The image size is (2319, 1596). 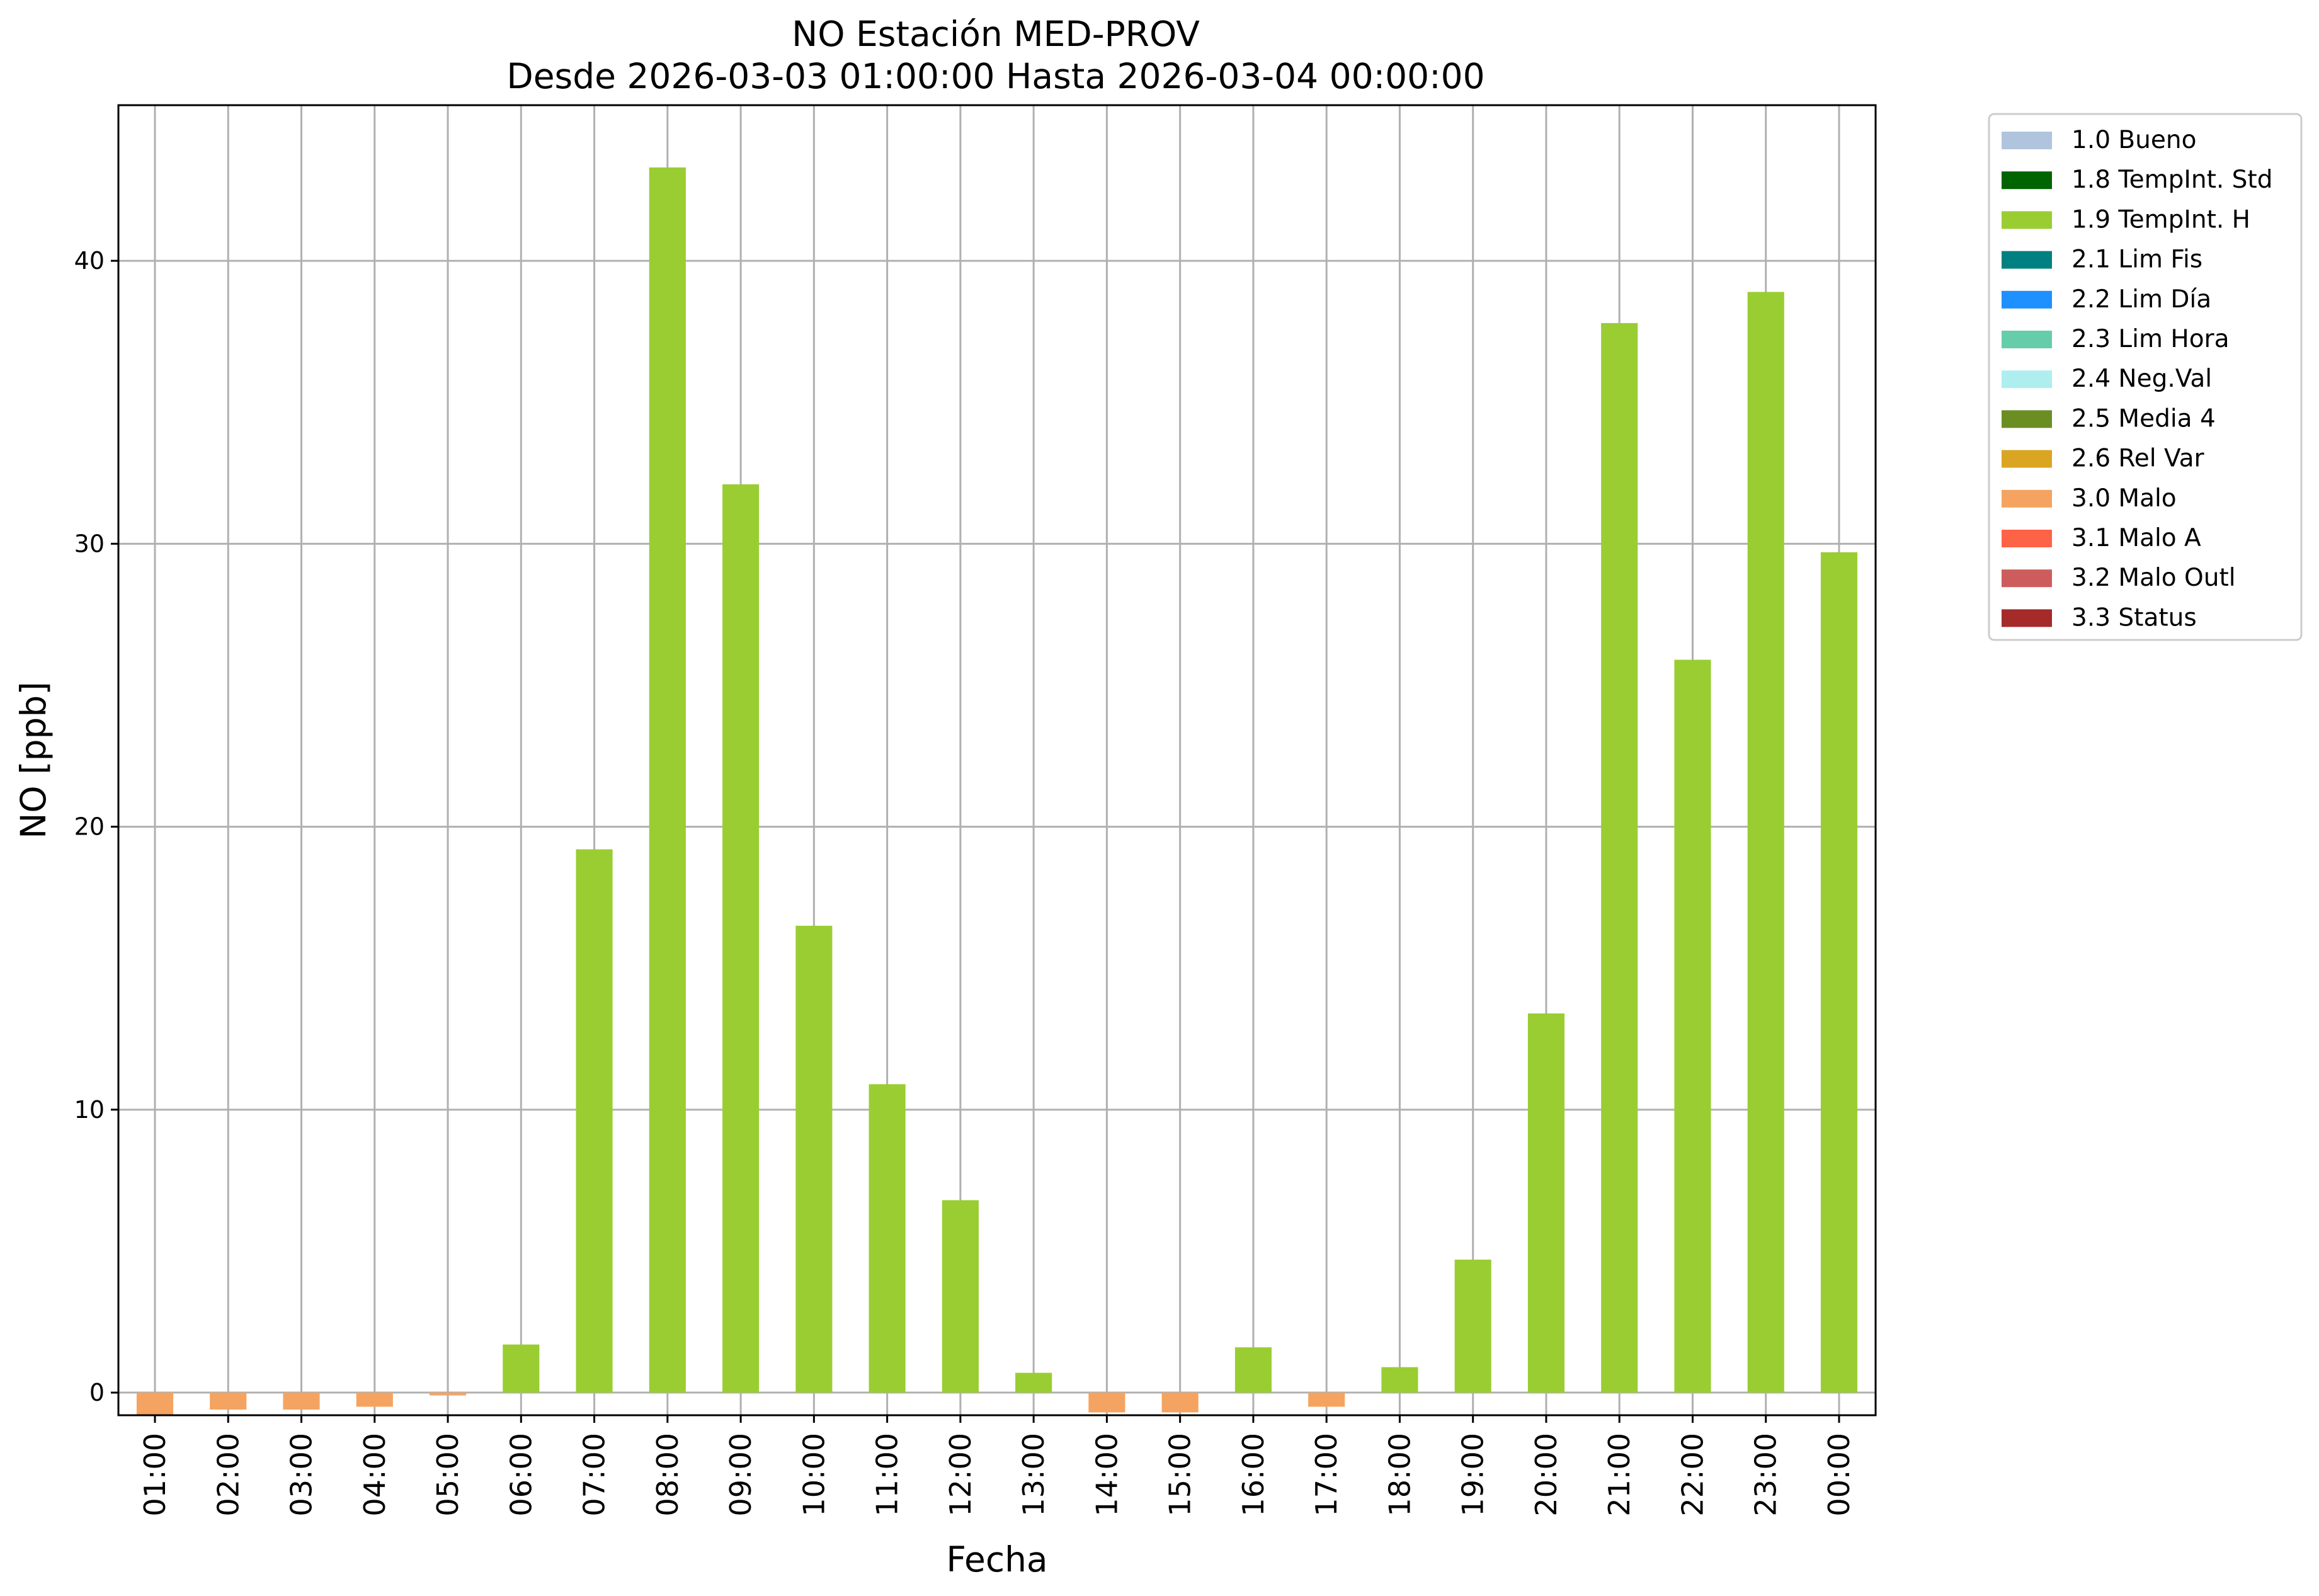 What do you see at coordinates (2141, 379) in the screenshot?
I see `legend-label: 2.4 Neg.Val` at bounding box center [2141, 379].